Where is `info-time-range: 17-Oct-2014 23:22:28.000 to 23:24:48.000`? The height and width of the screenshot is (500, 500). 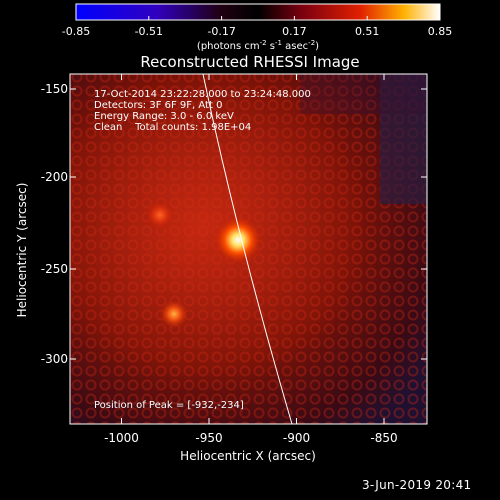
info-time-range: 17-Oct-2014 23:22:28.000 to 23:24:48.000 is located at coordinates (202, 94).